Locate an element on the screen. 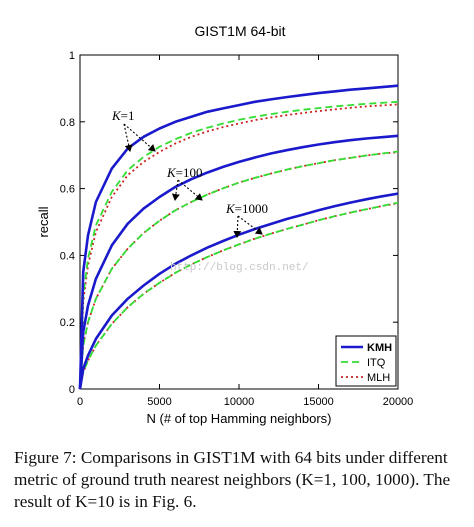 This screenshot has width=474, height=527. y-tick-label: 0.2 is located at coordinates (67, 323).